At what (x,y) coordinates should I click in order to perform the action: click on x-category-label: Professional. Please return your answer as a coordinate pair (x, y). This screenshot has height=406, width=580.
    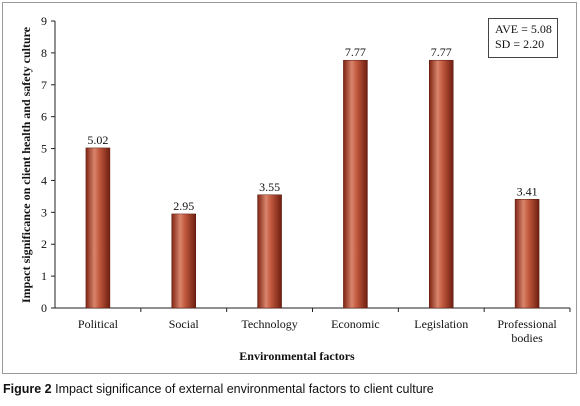
    Looking at the image, I should click on (527, 324).